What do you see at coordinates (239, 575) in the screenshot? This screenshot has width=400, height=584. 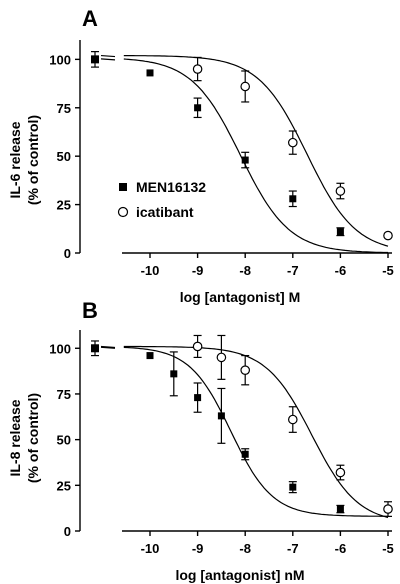 I see `x-axis-label: log [antagonist] nM` at bounding box center [239, 575].